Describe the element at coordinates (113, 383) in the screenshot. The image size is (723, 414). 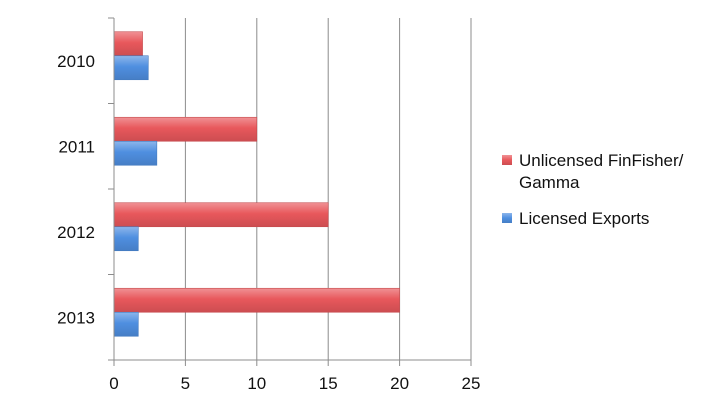
I see `x-tick-label-0: 0` at that location.